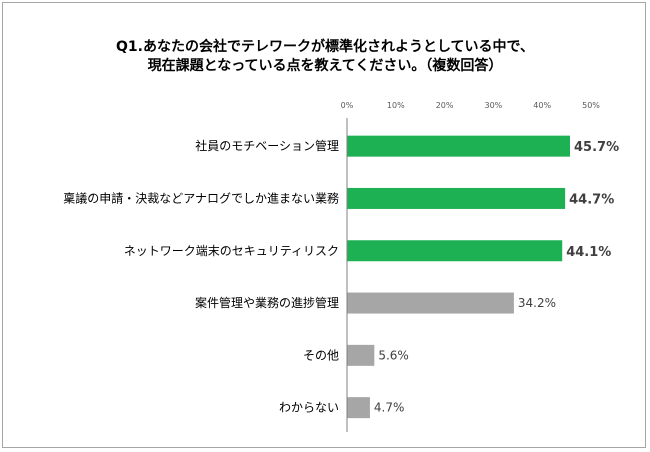  What do you see at coordinates (309, 408) in the screenshot?
I see `category-label: わからない` at bounding box center [309, 408].